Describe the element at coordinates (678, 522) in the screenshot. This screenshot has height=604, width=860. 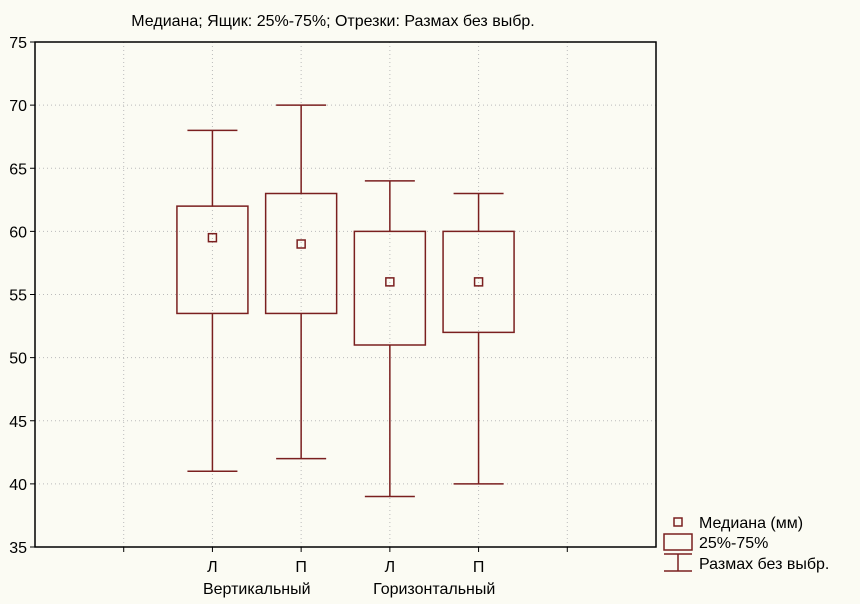
I see `legend-median-swatch` at that location.